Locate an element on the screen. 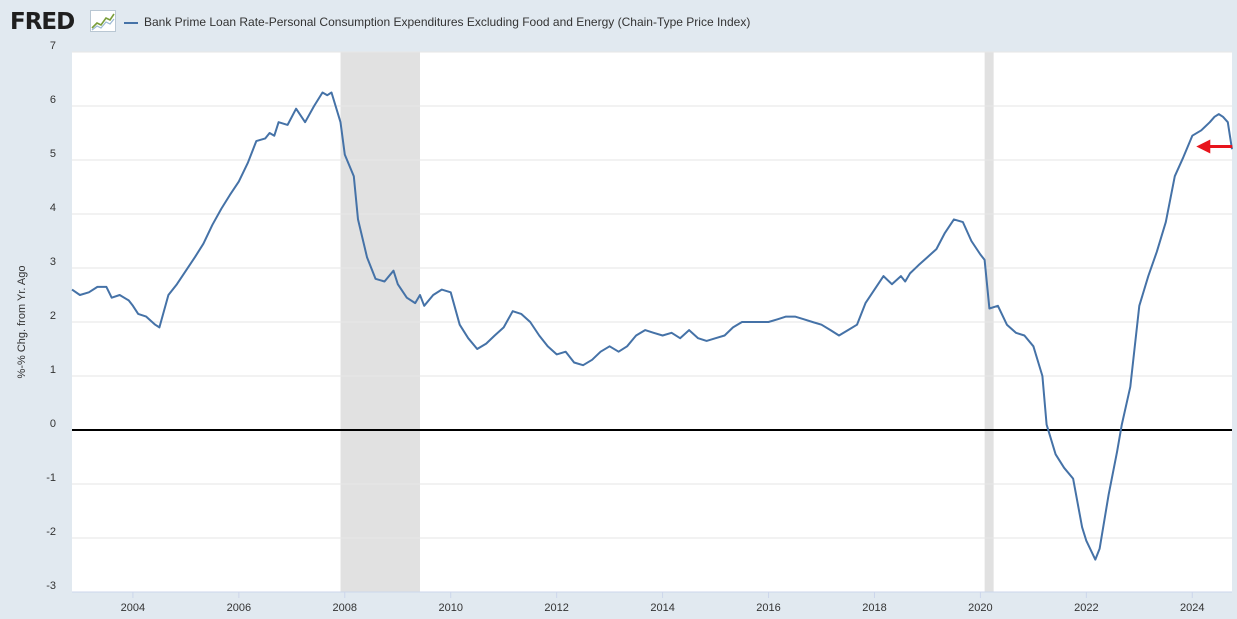 This screenshot has height=619, width=1237. fred-logo: FRED is located at coordinates (42, 22).